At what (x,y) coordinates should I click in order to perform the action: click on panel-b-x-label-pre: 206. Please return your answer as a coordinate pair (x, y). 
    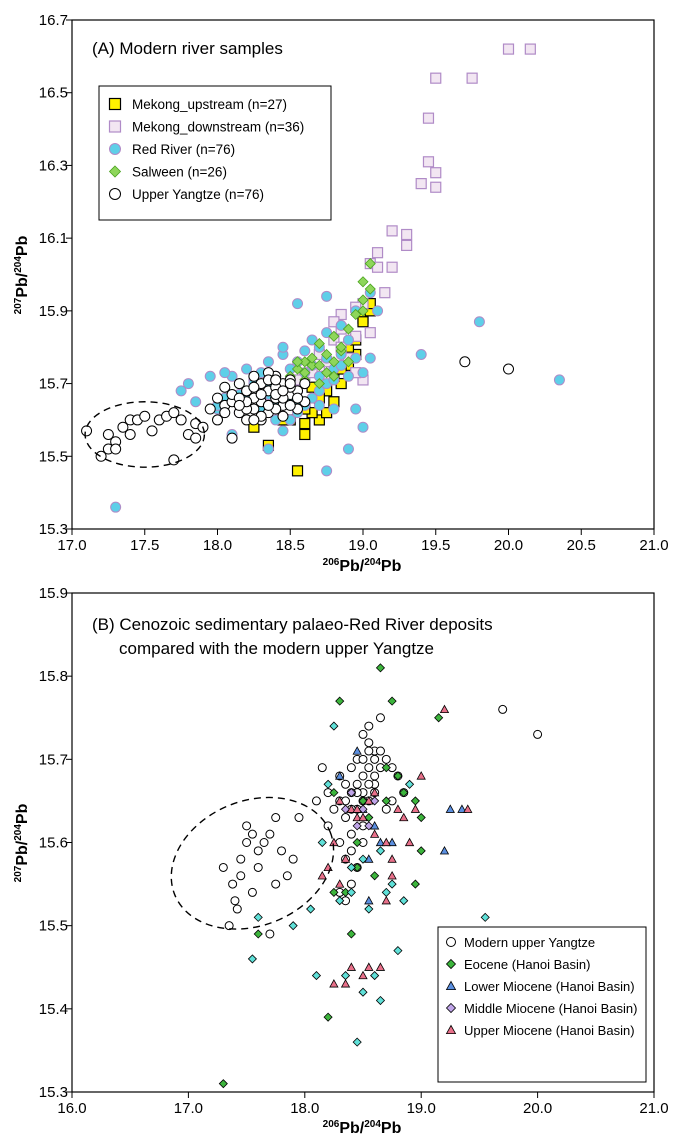
    Looking at the image, I should click on (331, 1124).